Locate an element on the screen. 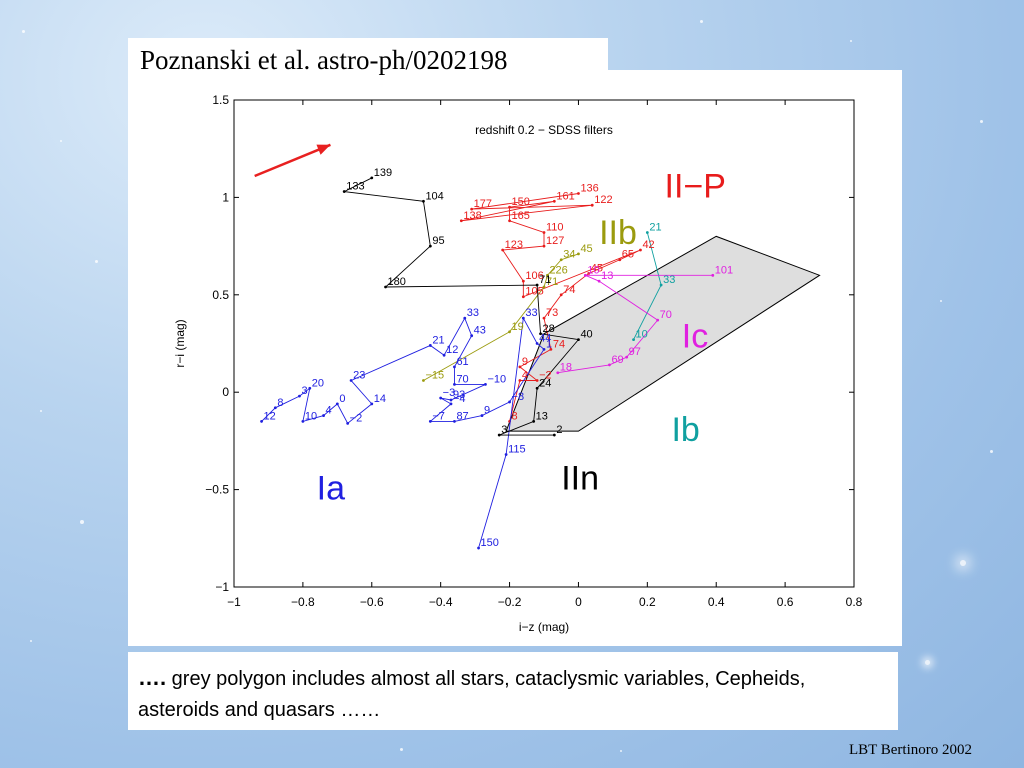  data-point-label-ii-p: 4 is located at coordinates (525, 376).